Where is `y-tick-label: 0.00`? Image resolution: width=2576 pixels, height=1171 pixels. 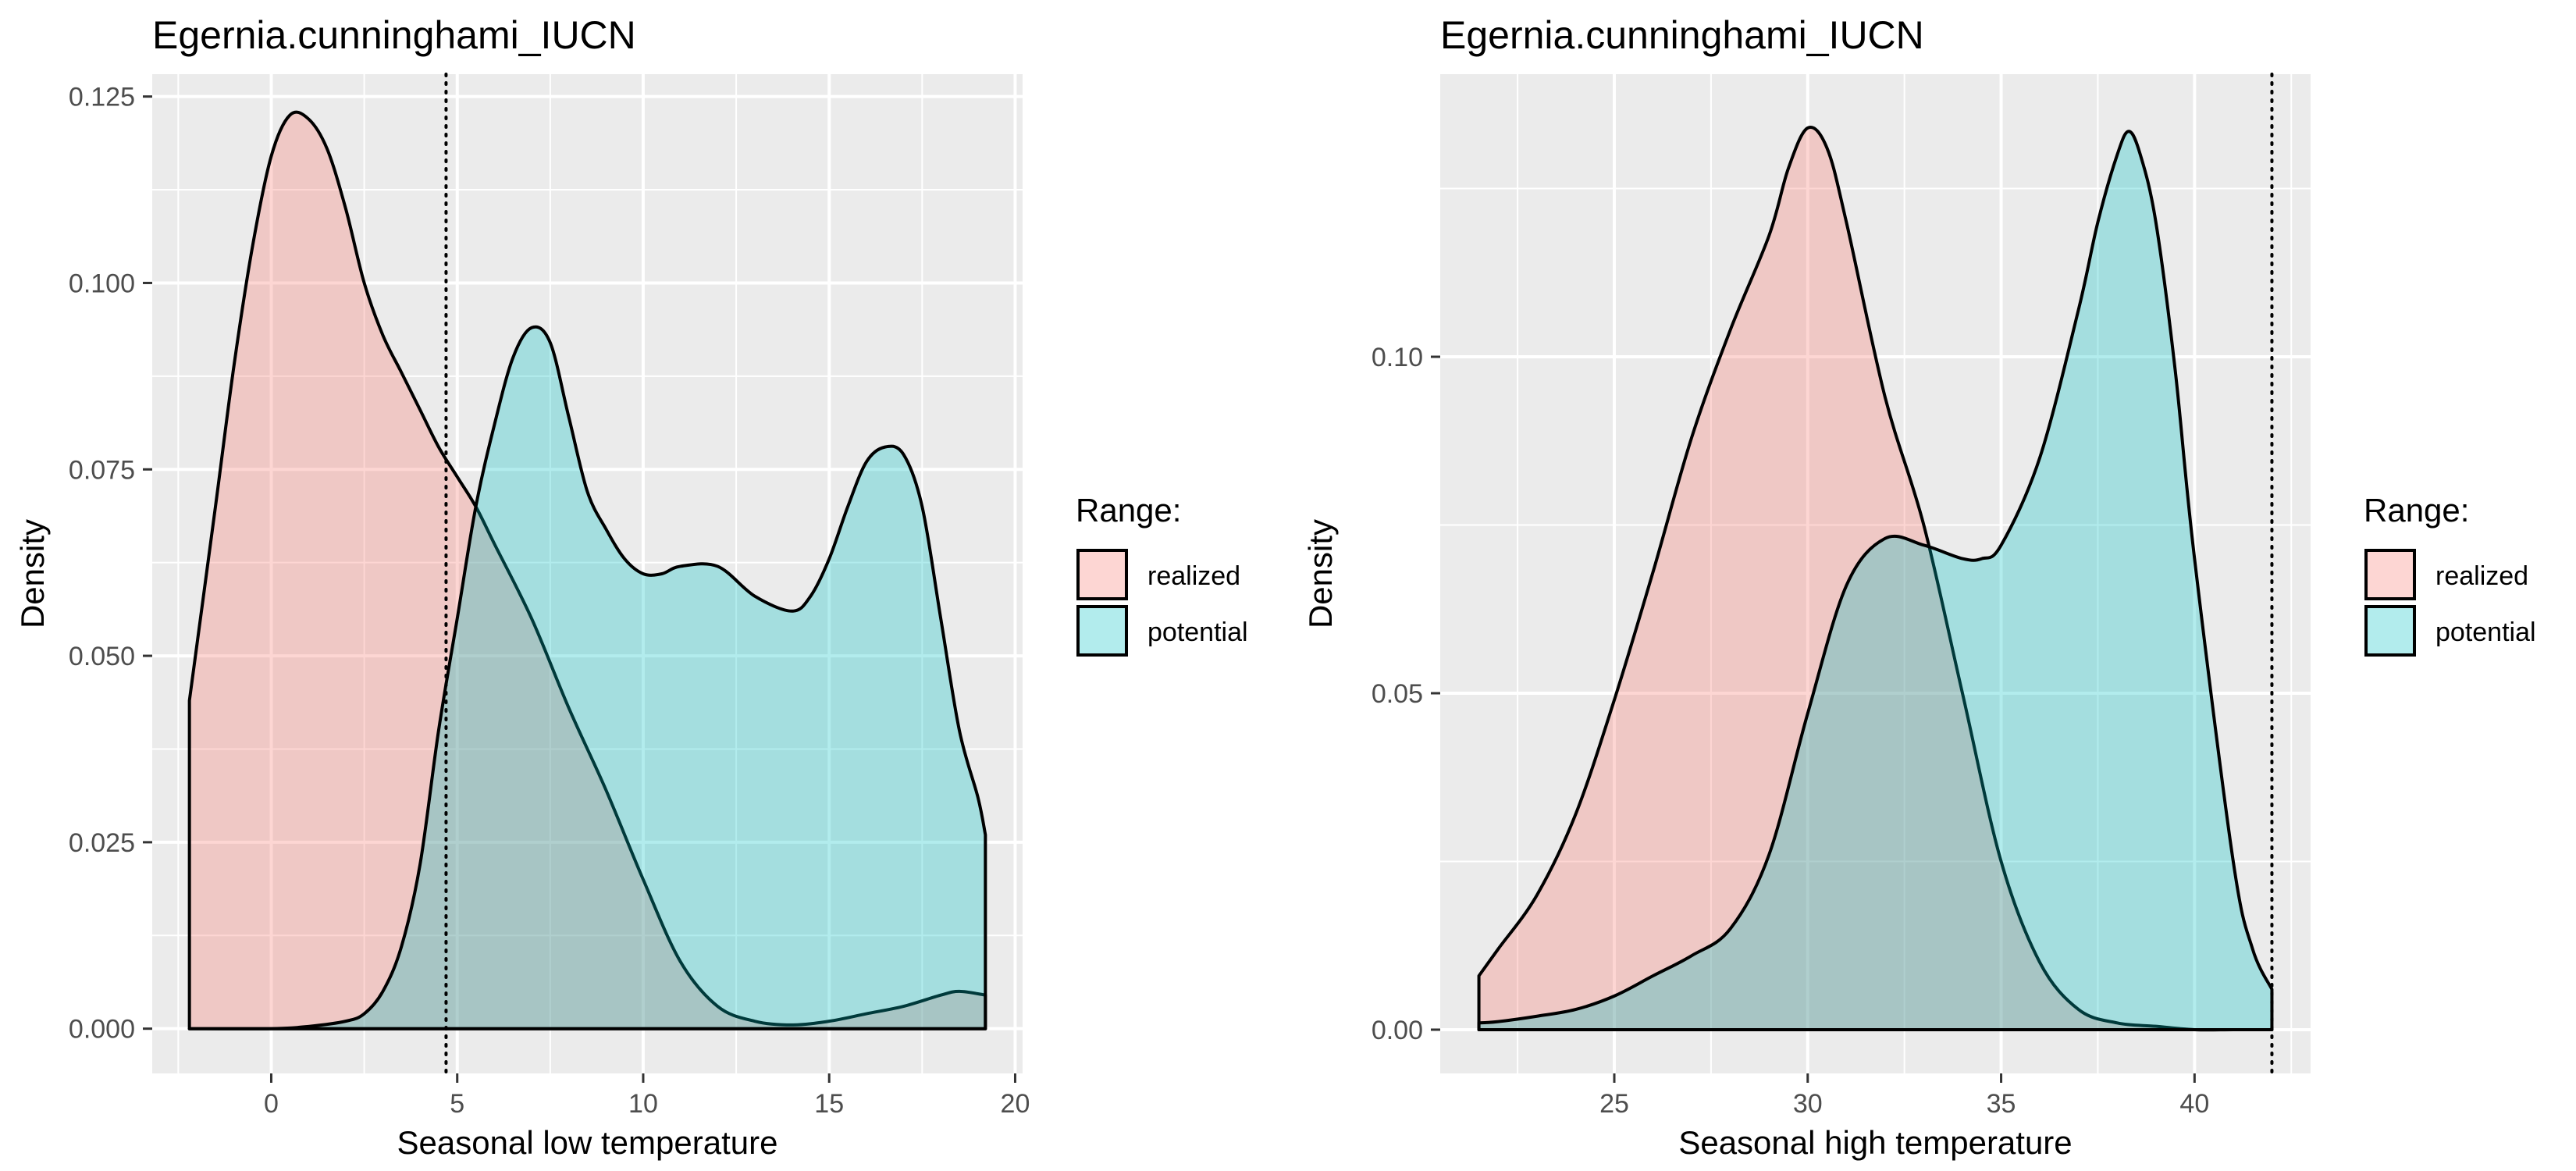
y-tick-label: 0.00 is located at coordinates (1397, 1030).